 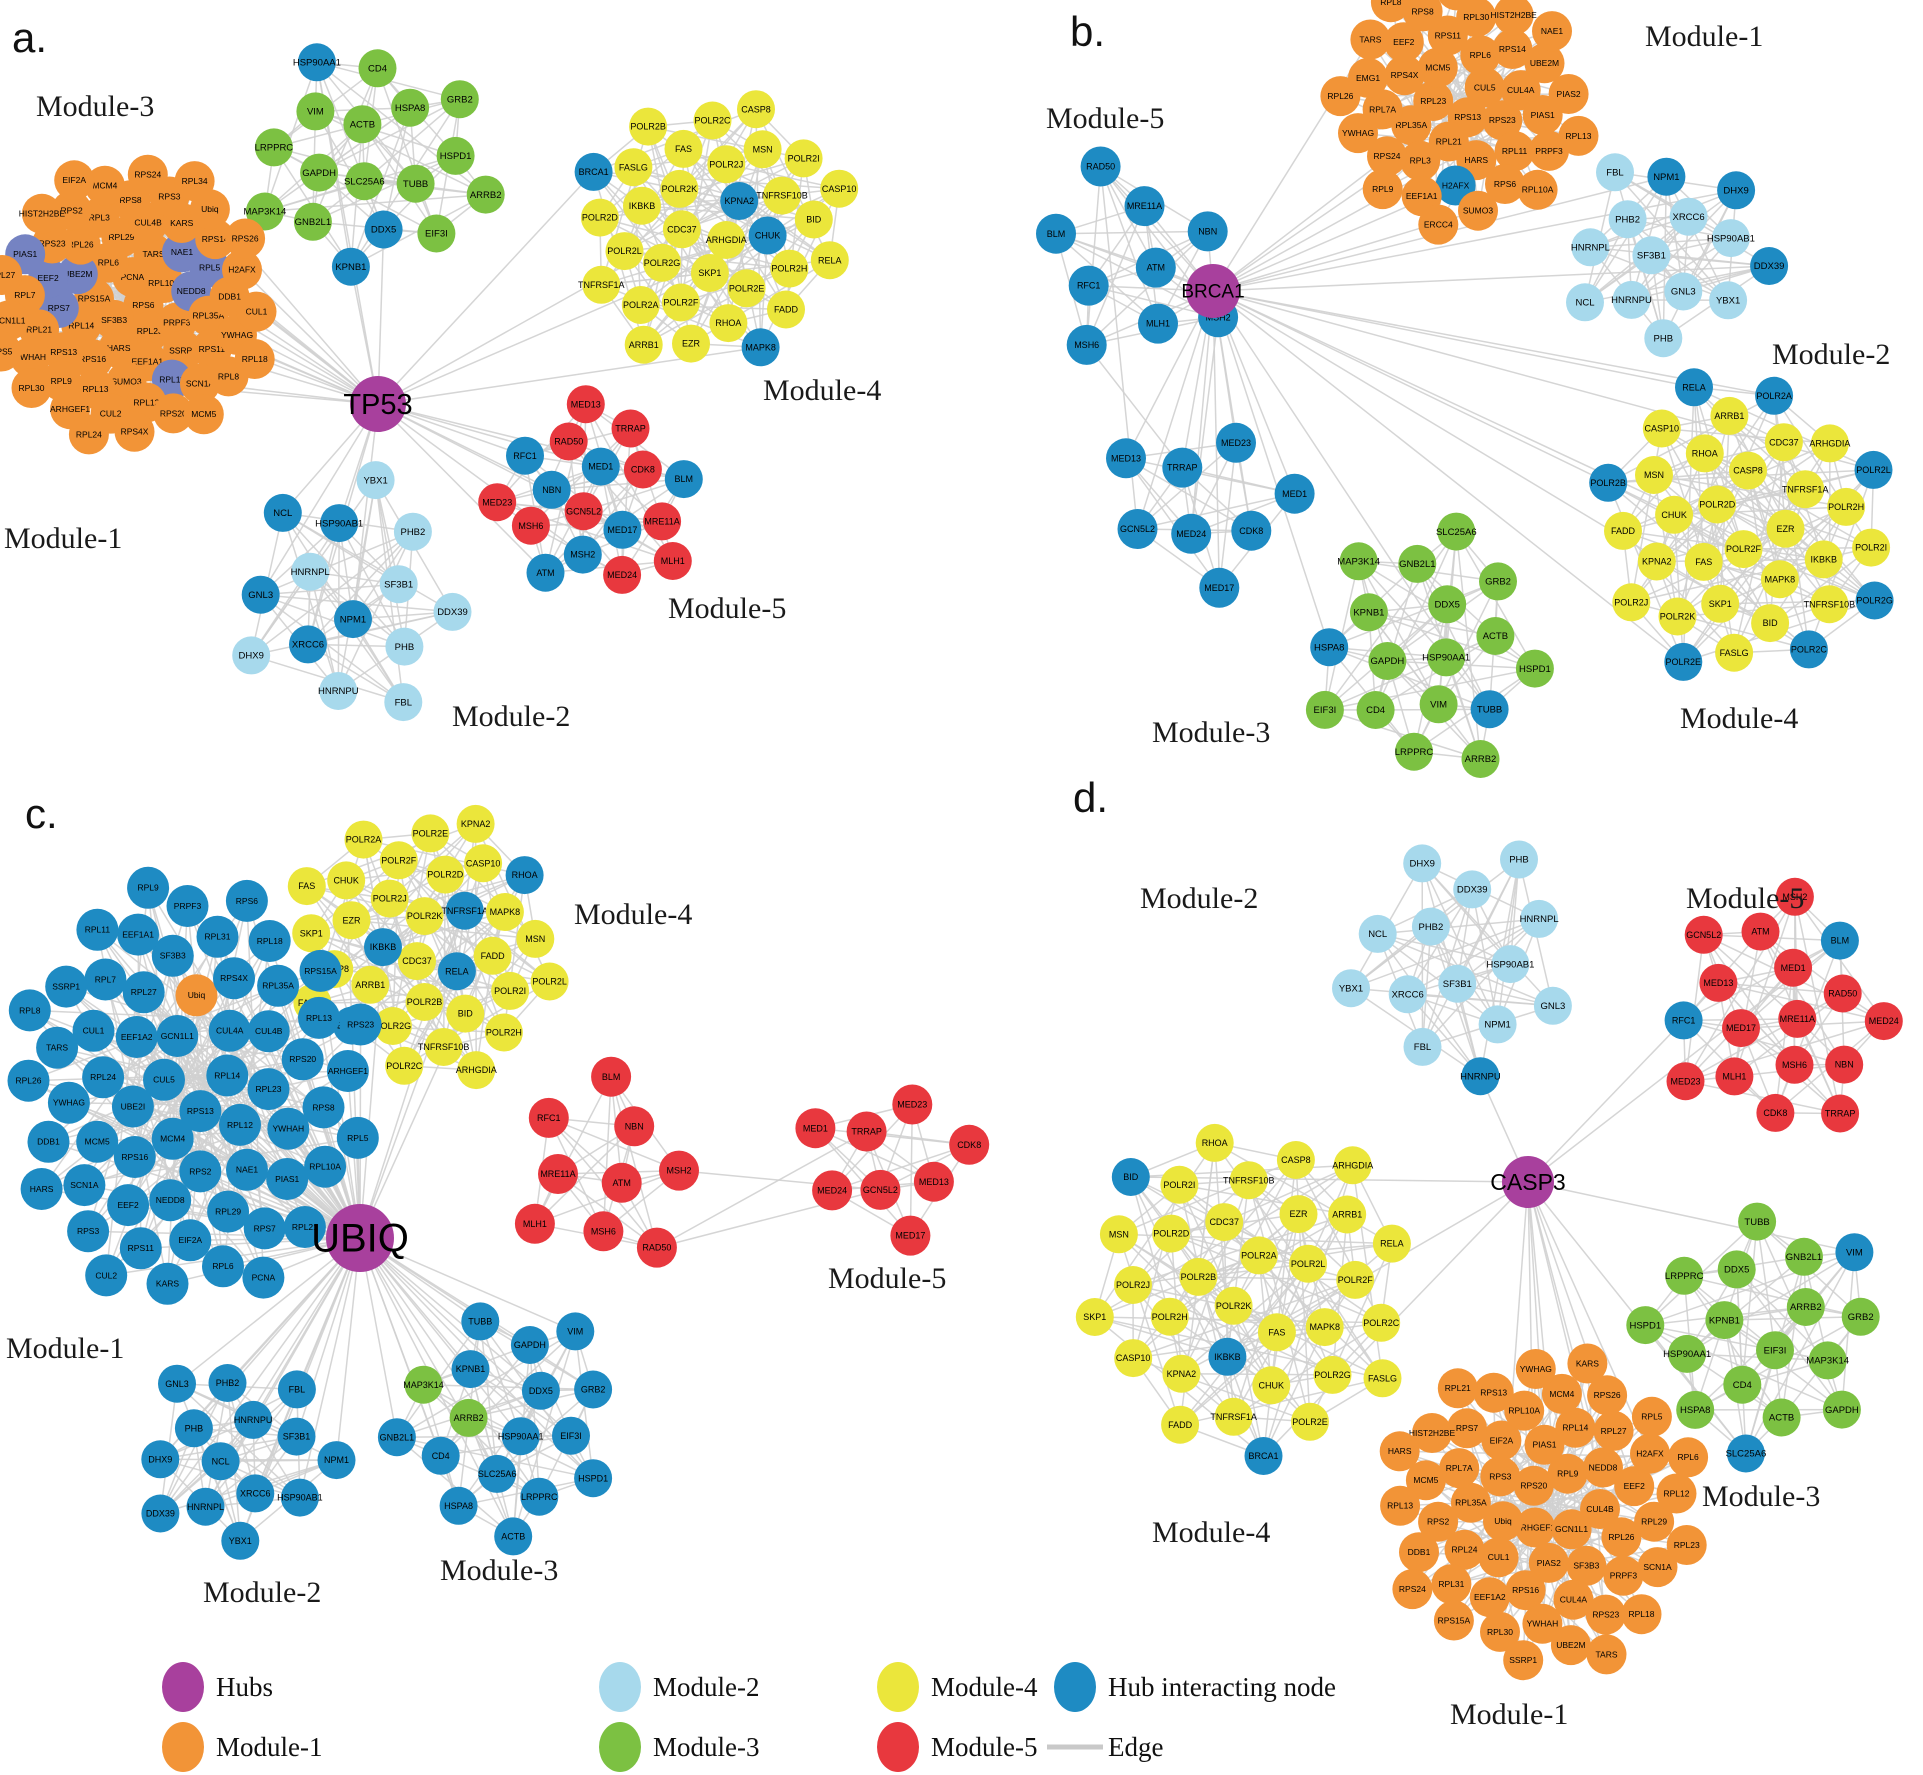 I want to click on node-RPS2: RPS2, so click(x=71, y=210).